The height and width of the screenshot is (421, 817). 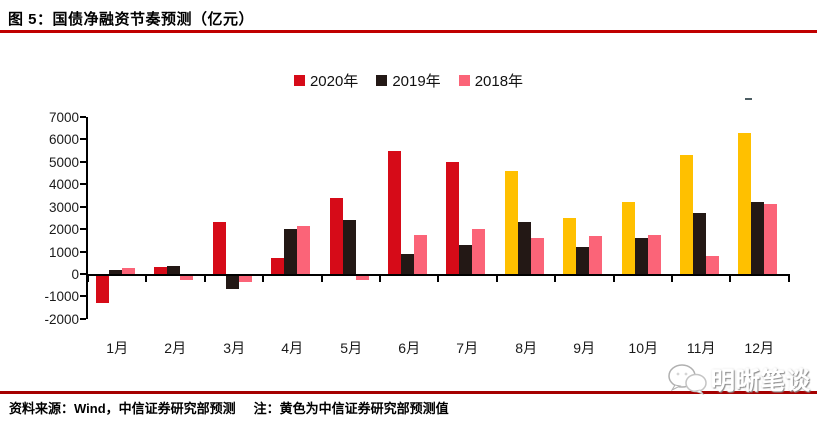 What do you see at coordinates (303, 249) in the screenshot?
I see `bar-2018年-4月` at bounding box center [303, 249].